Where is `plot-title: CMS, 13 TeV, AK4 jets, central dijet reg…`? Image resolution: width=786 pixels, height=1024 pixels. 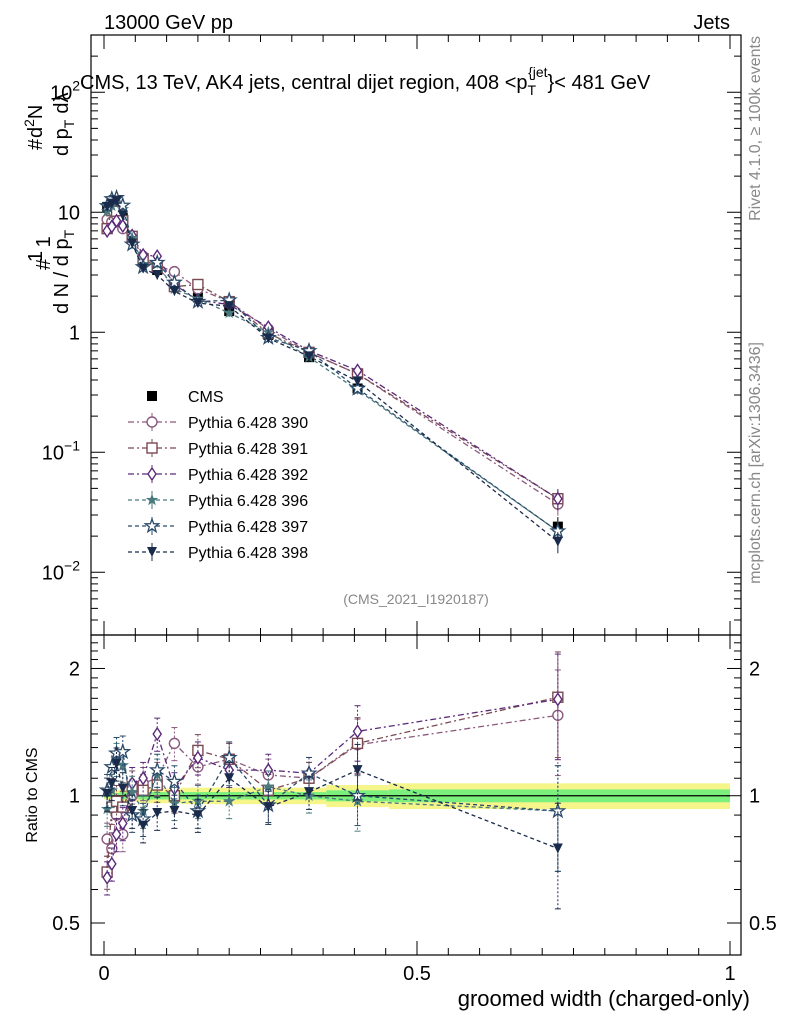 plot-title: CMS, 13 TeV, AK4 jets, central dijet reg… is located at coordinates (365, 81).